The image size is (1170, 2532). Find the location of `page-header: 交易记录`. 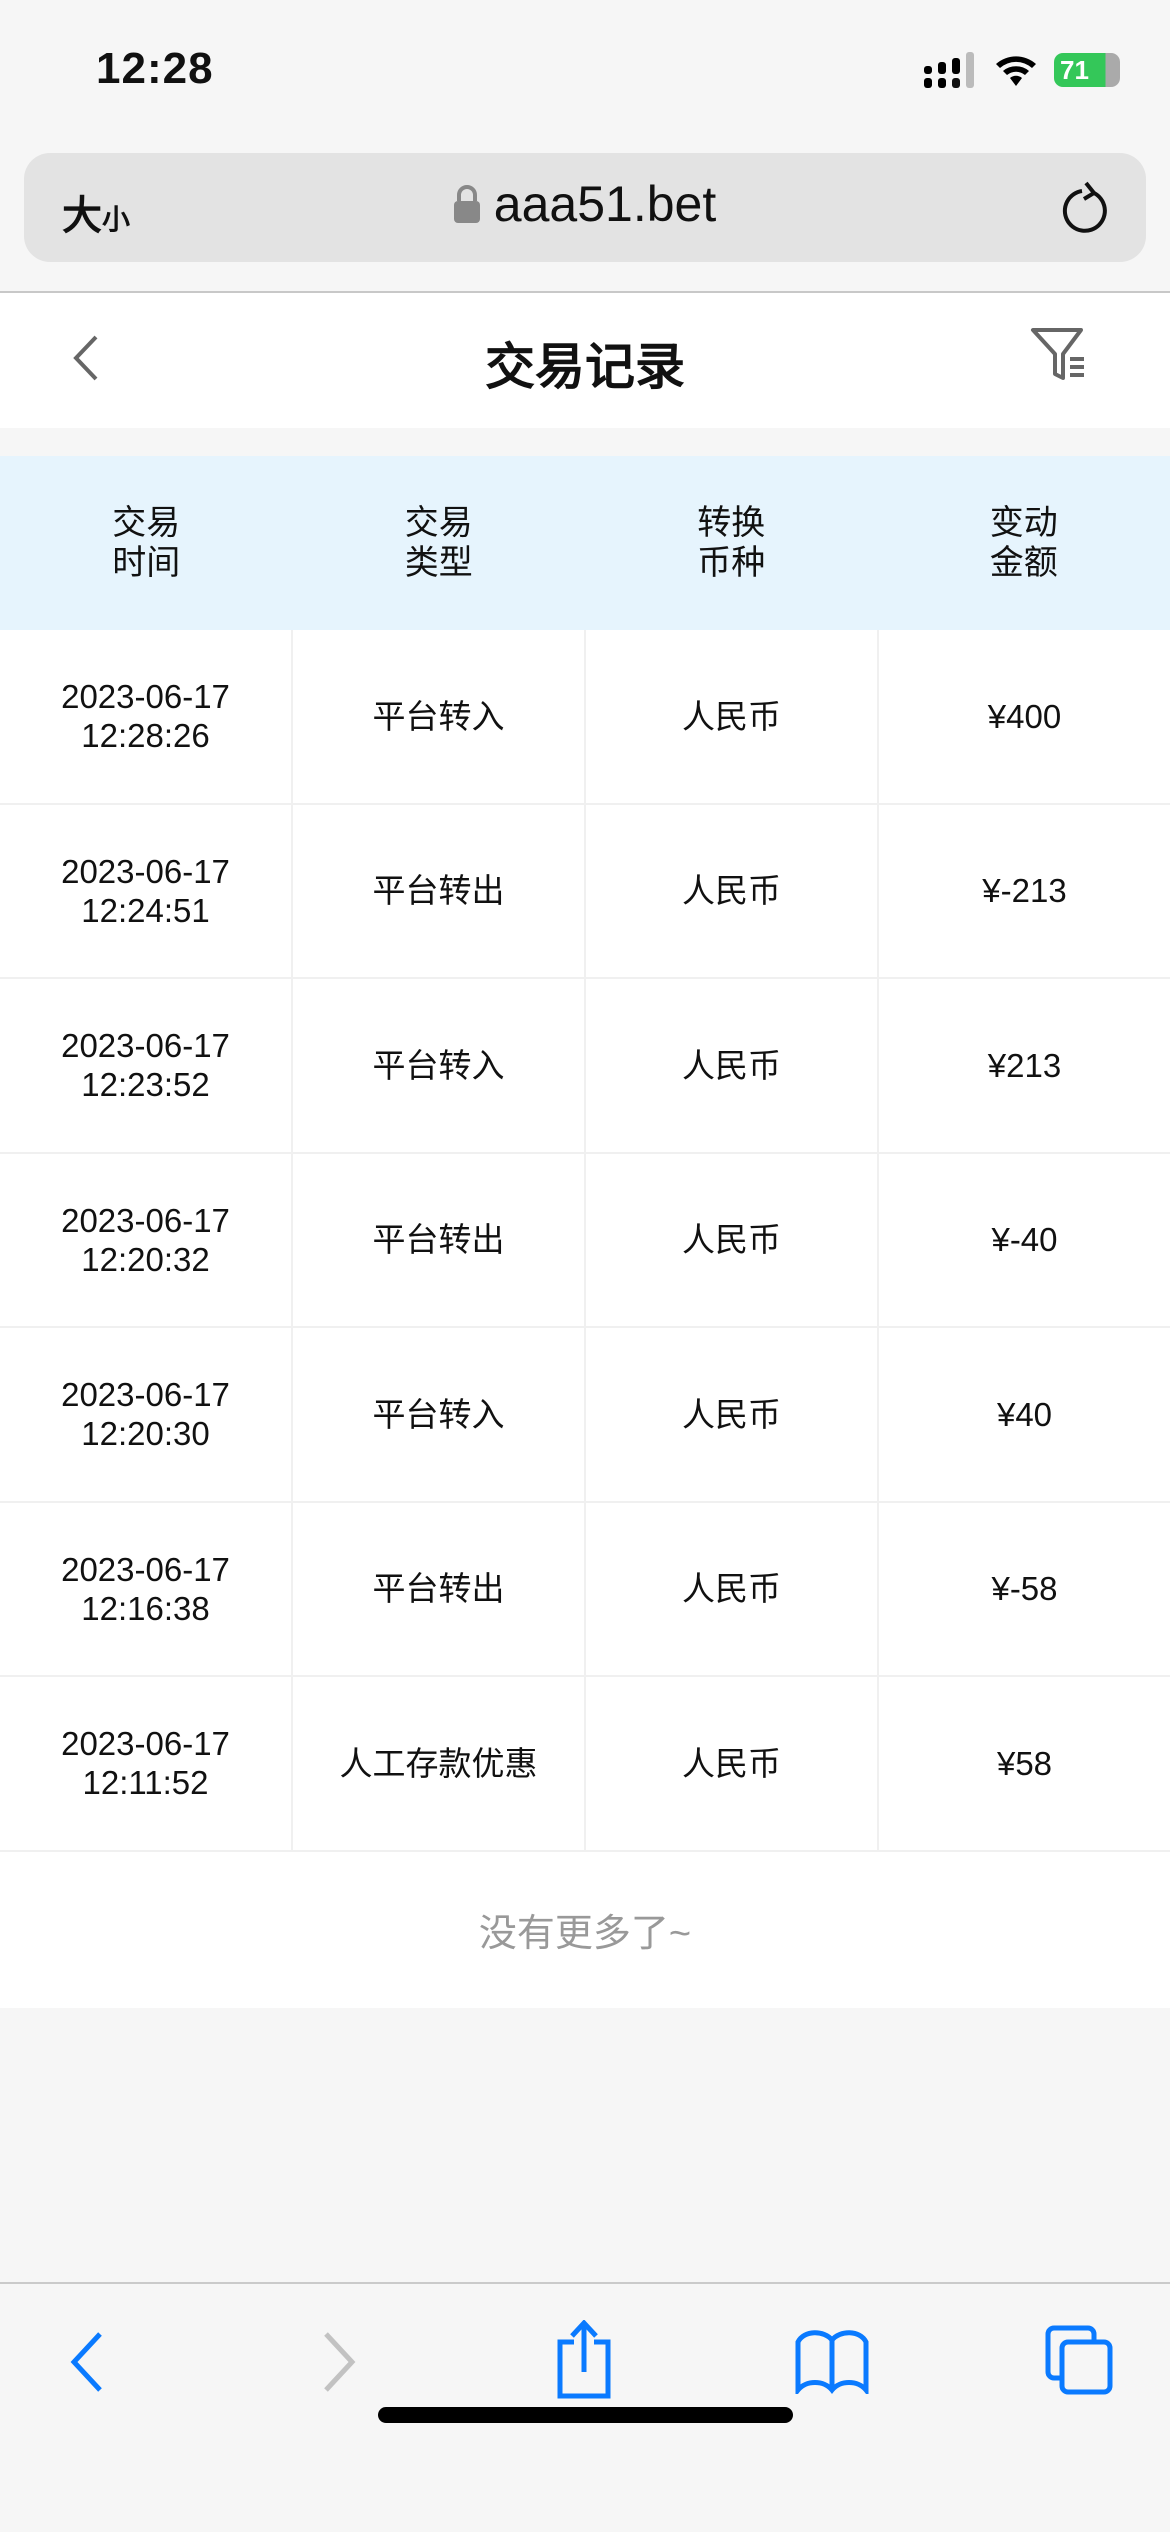

page-header: 交易记录 is located at coordinates (585, 360).